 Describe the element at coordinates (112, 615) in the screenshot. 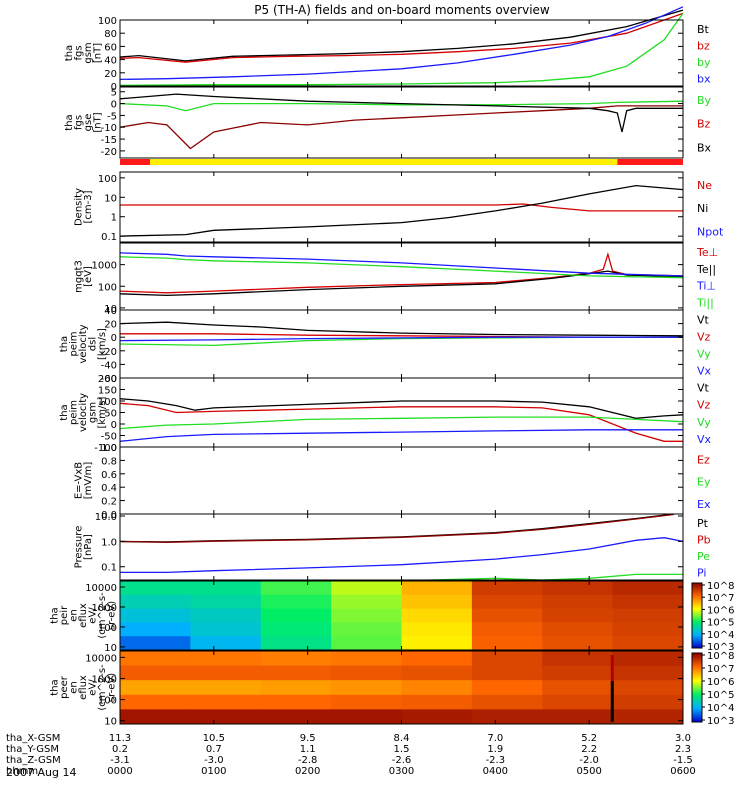

I see `y-axis-label: sr-eV)` at that location.